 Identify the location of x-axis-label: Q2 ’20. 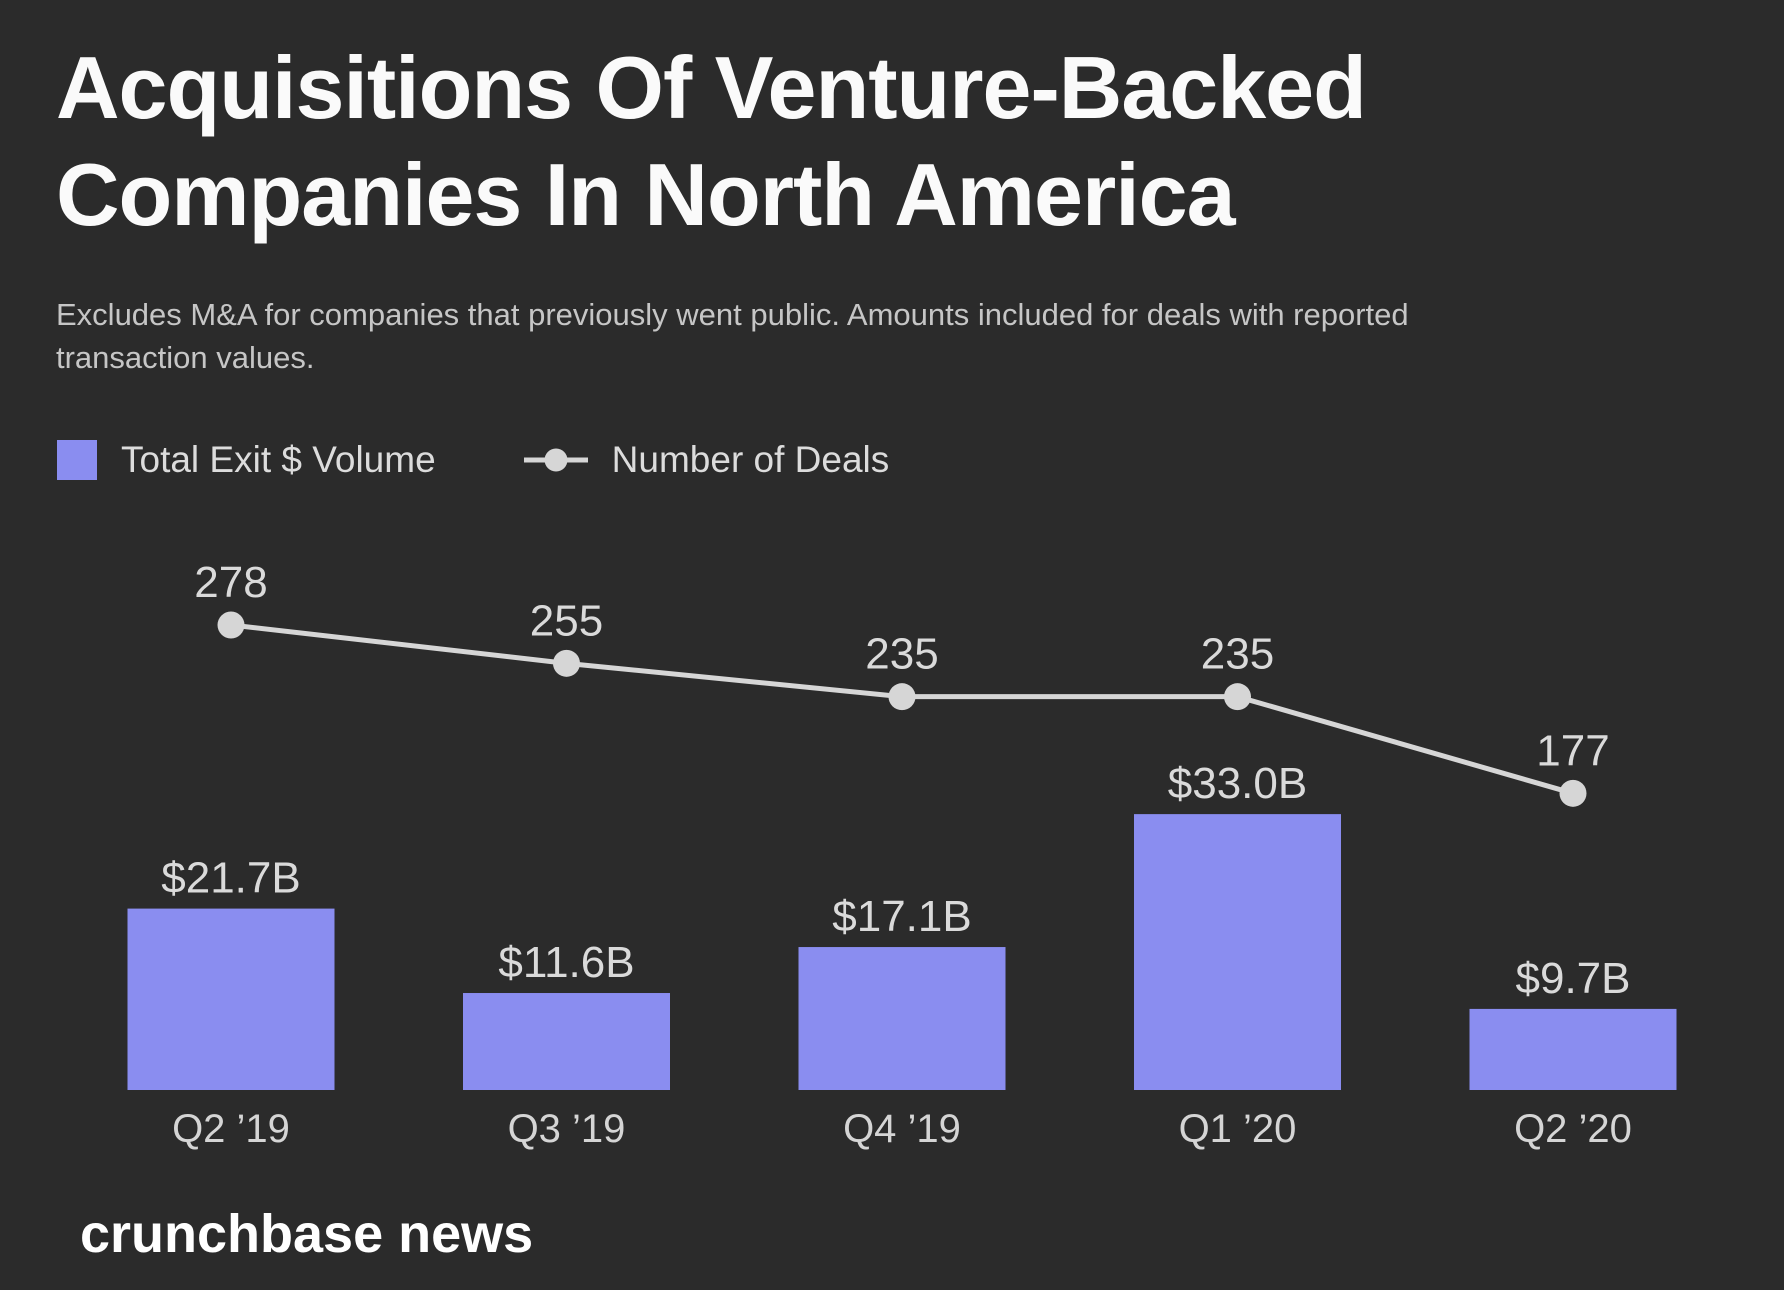
(1573, 1129).